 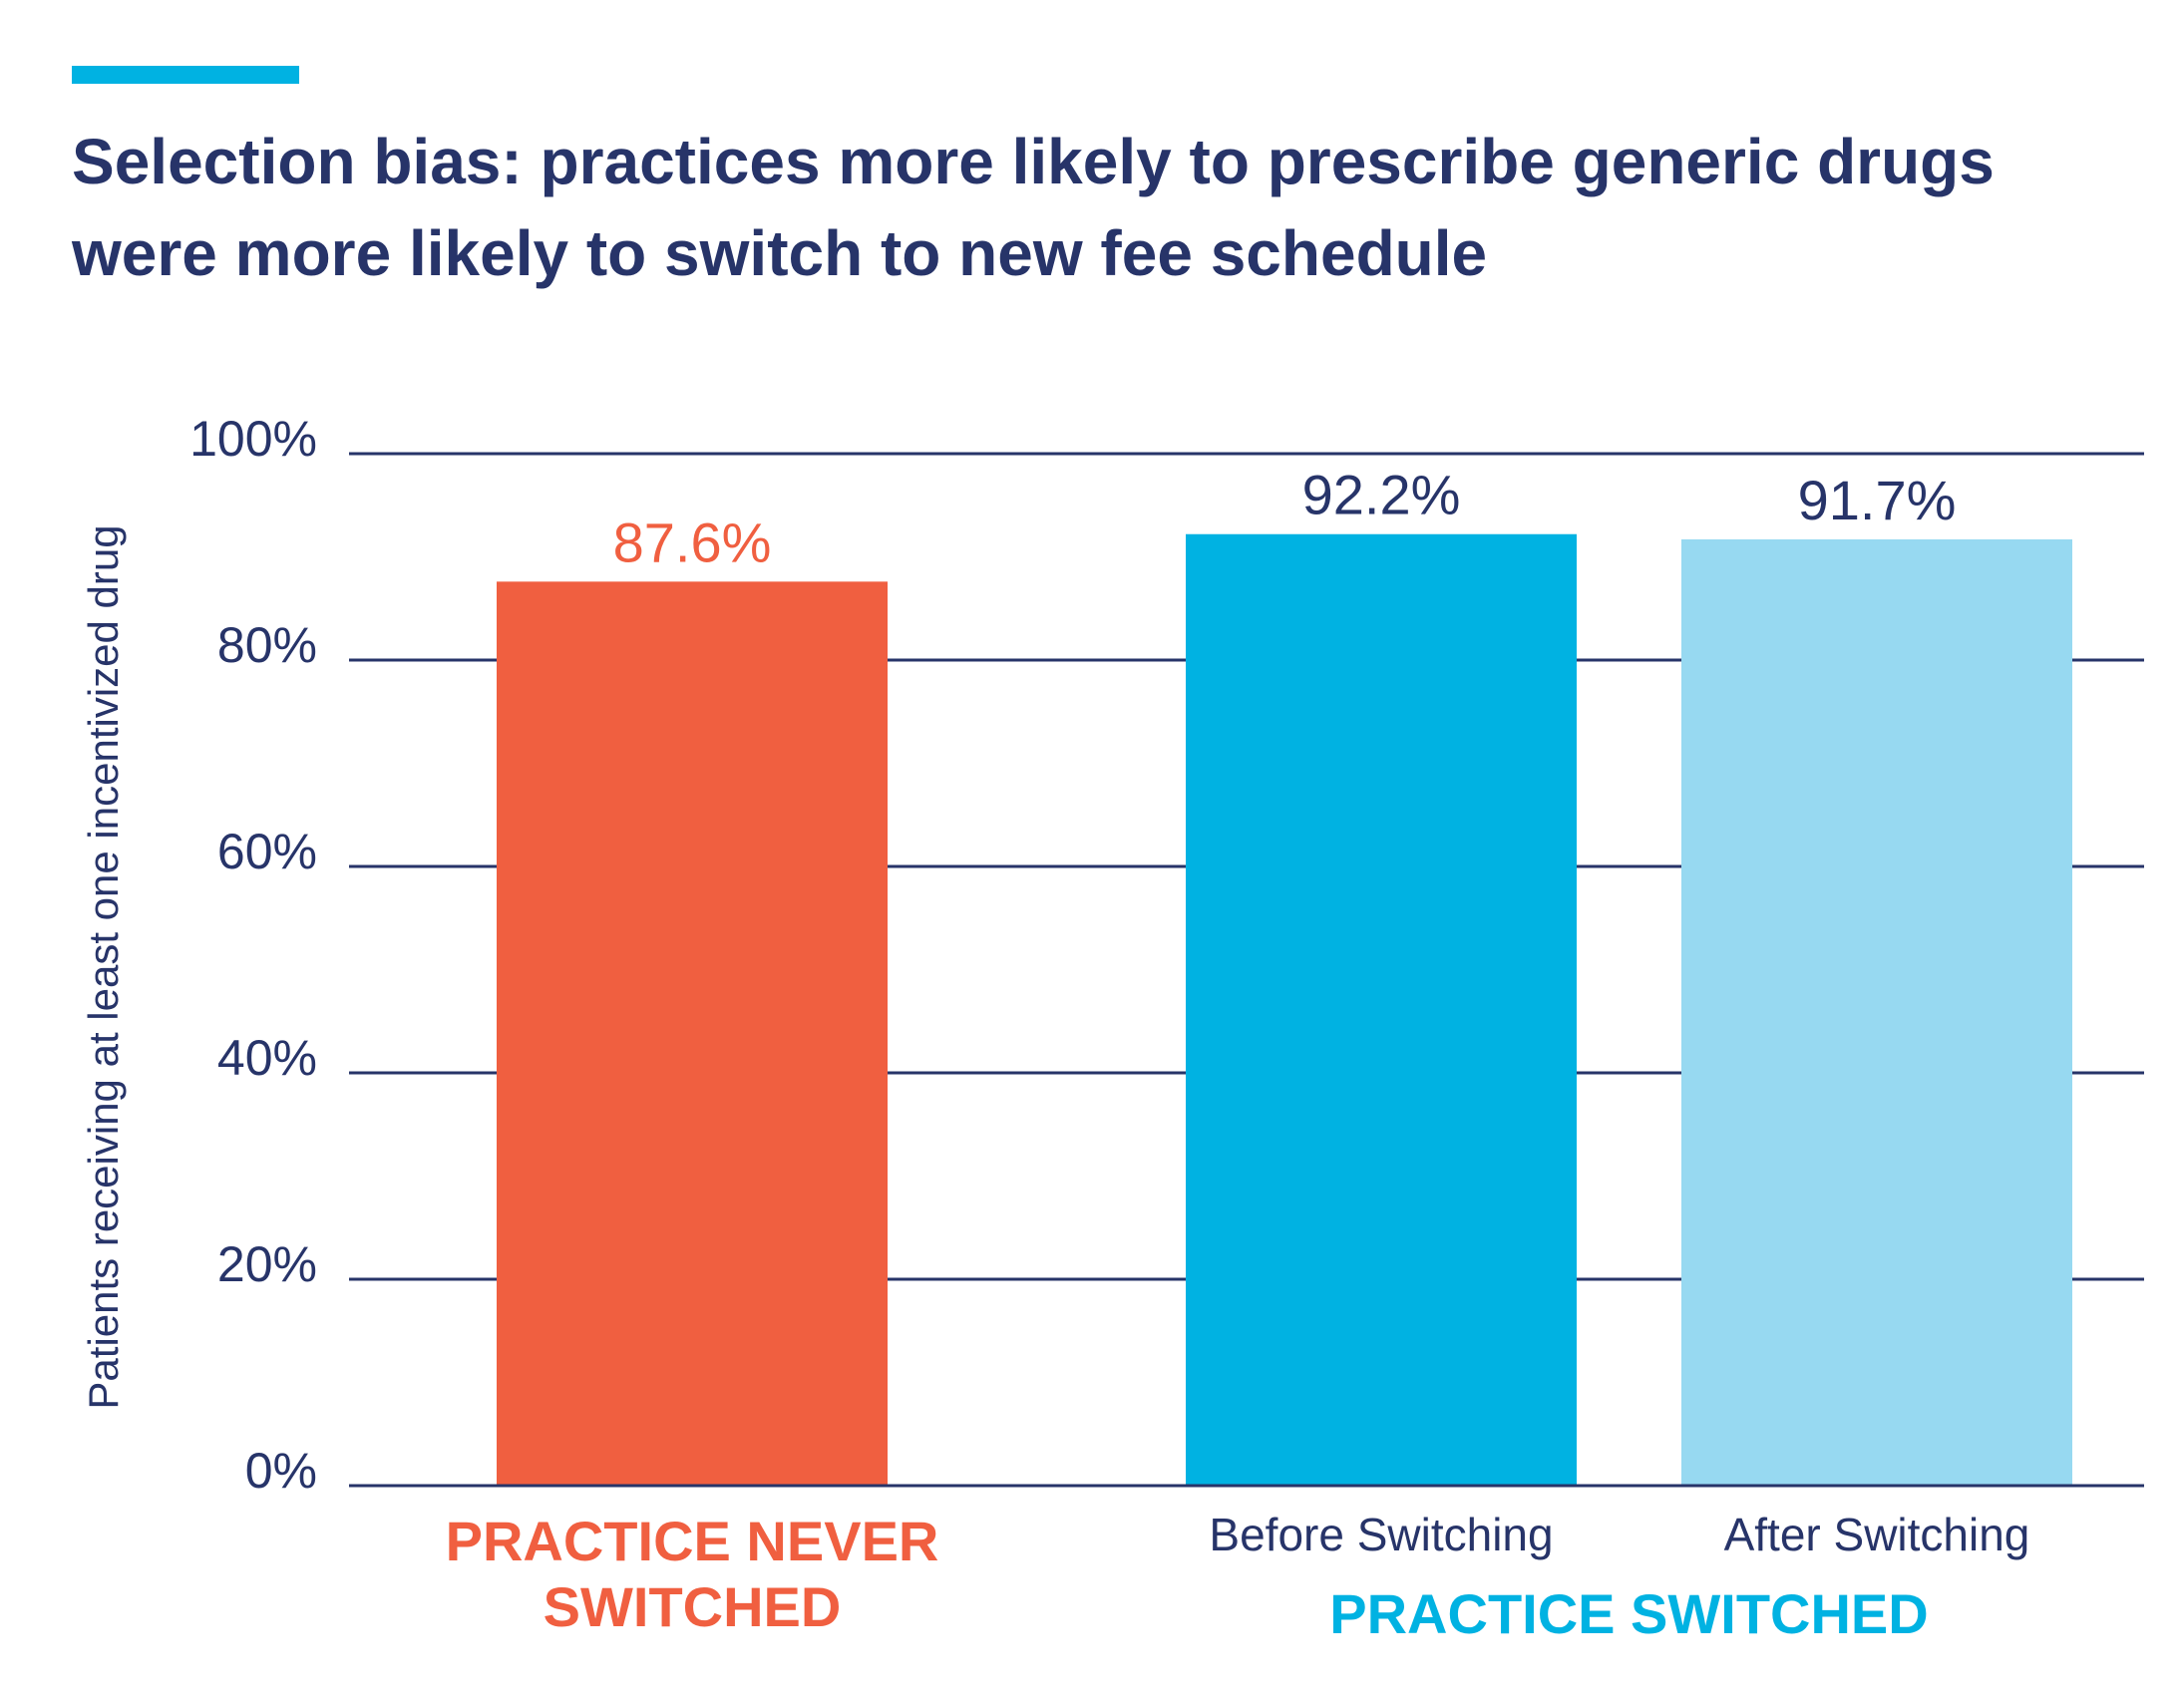 I want to click on category-labels: Before Switching After Switching, so click(x=1619, y=1534).